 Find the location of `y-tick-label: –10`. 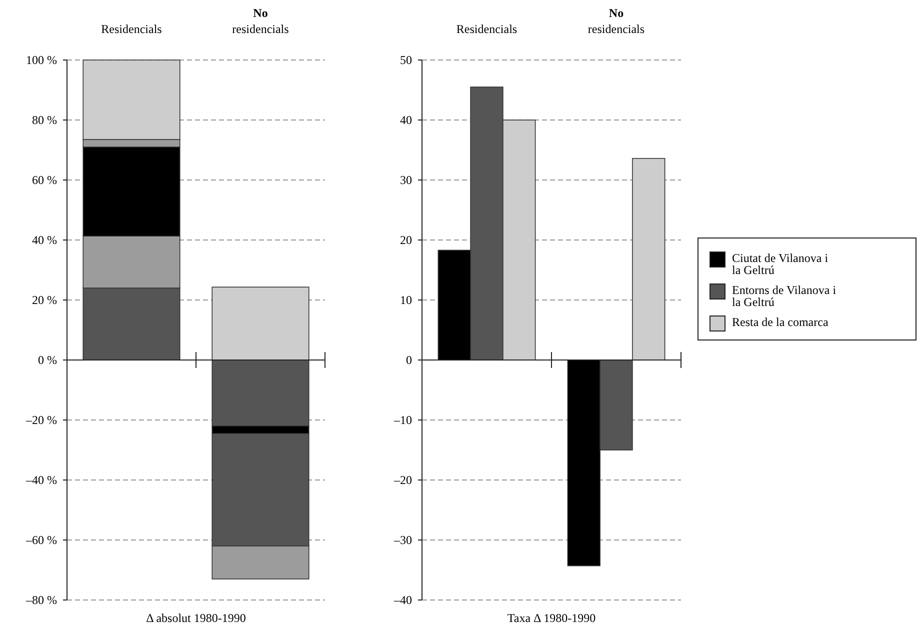

y-tick-label: –10 is located at coordinates (402, 420).